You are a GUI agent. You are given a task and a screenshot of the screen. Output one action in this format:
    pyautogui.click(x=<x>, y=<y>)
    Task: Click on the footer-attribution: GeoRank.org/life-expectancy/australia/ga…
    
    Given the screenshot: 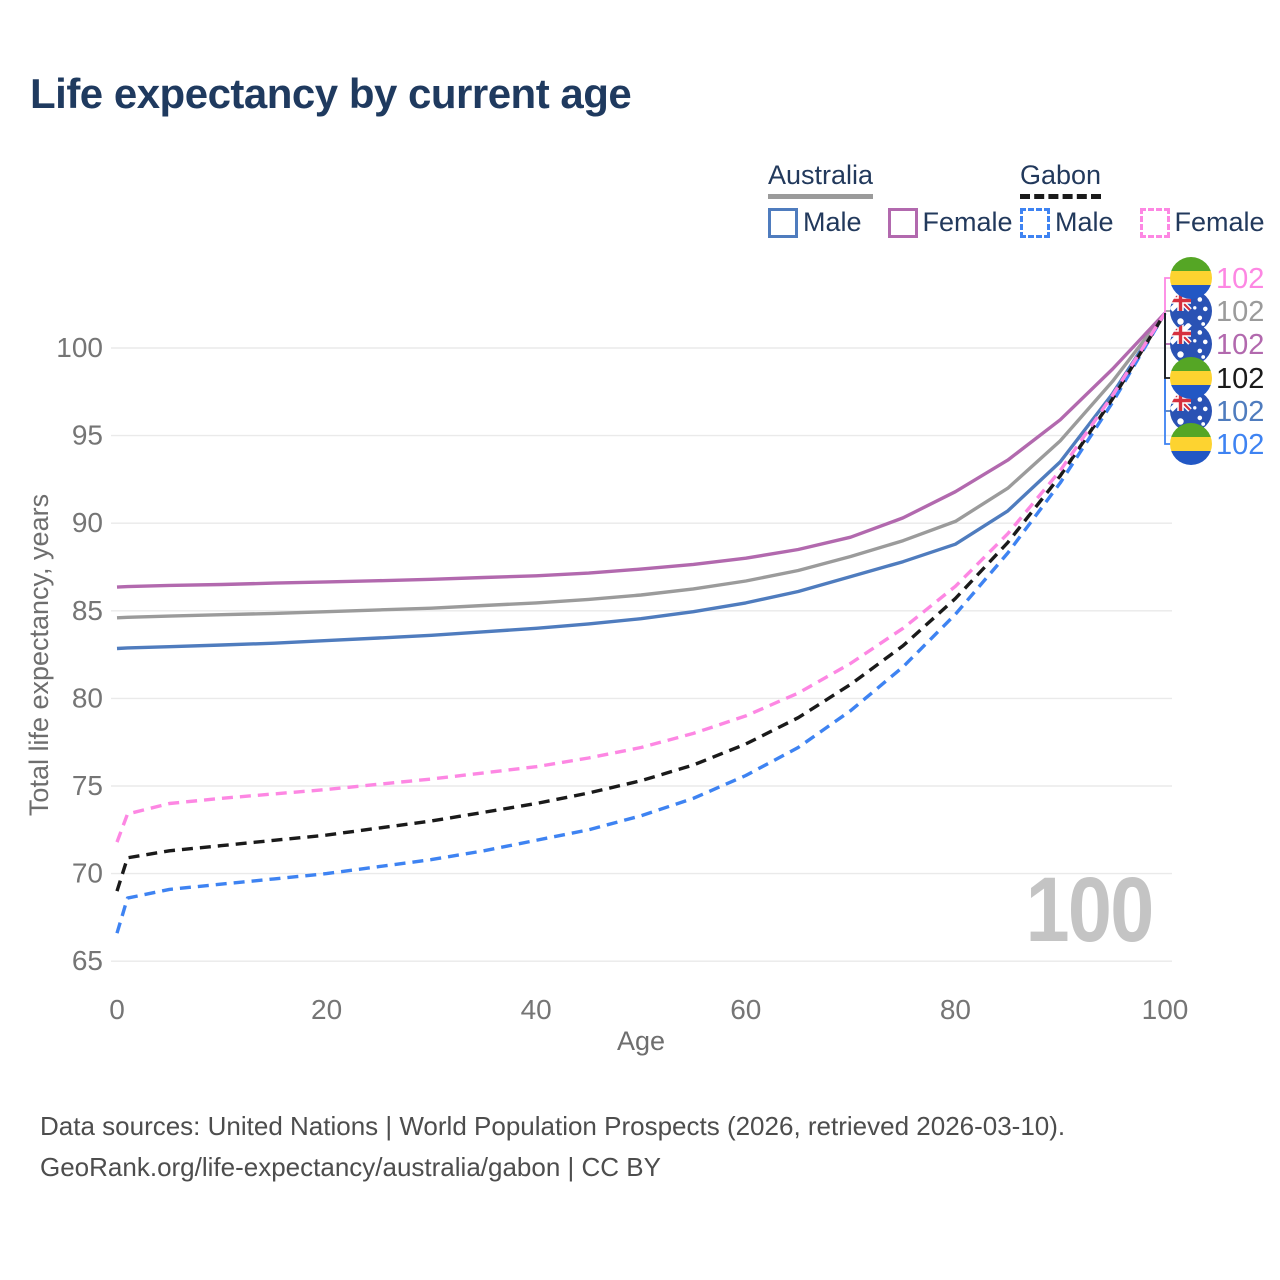 What is the action you would take?
    pyautogui.click(x=350, y=1167)
    